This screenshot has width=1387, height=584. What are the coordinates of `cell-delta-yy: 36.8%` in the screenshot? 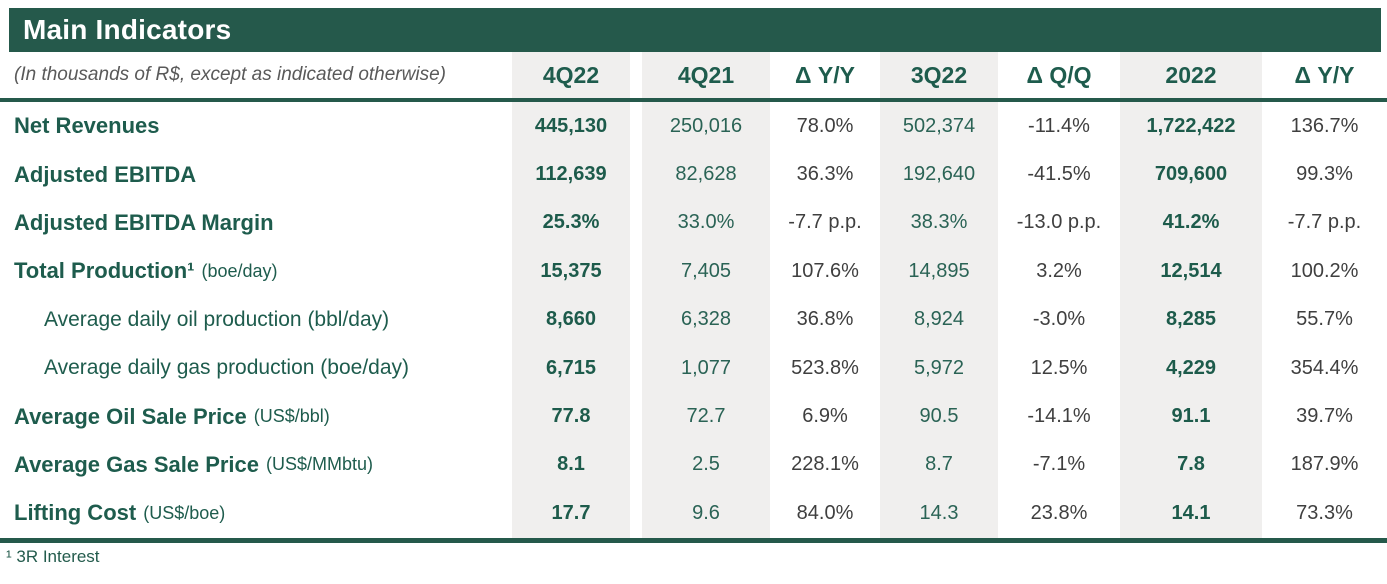 It's located at (825, 319).